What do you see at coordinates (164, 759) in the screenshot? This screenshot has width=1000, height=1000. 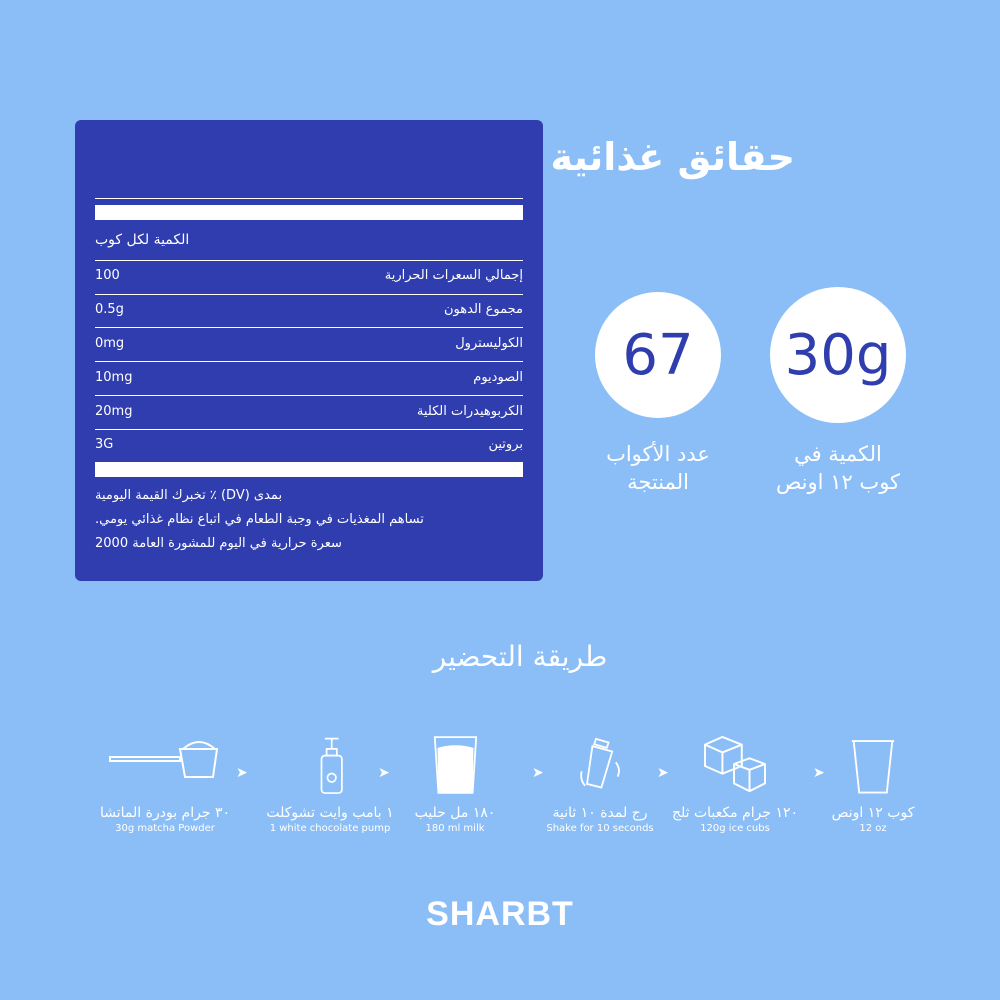 I see `scoop-icon` at bounding box center [164, 759].